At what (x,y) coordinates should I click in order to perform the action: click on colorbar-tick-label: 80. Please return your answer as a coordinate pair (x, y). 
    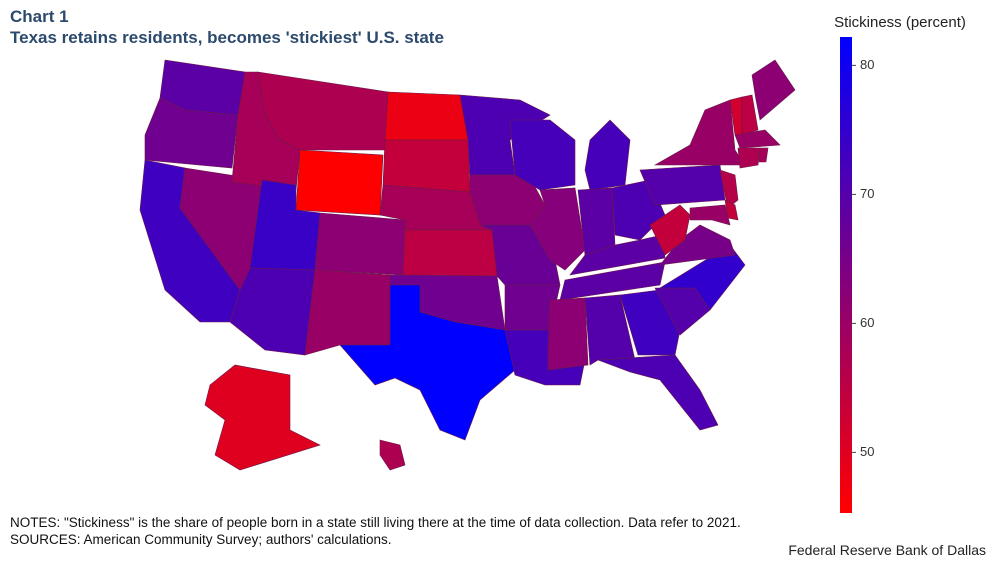
    Looking at the image, I should click on (867, 64).